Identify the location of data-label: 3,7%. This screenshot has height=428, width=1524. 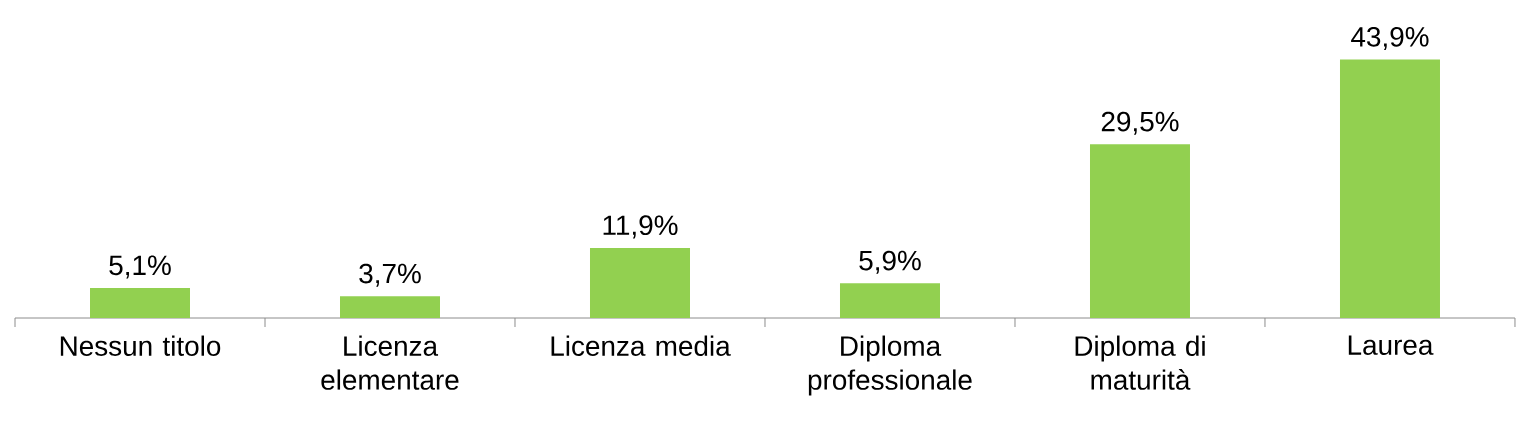
(390, 275).